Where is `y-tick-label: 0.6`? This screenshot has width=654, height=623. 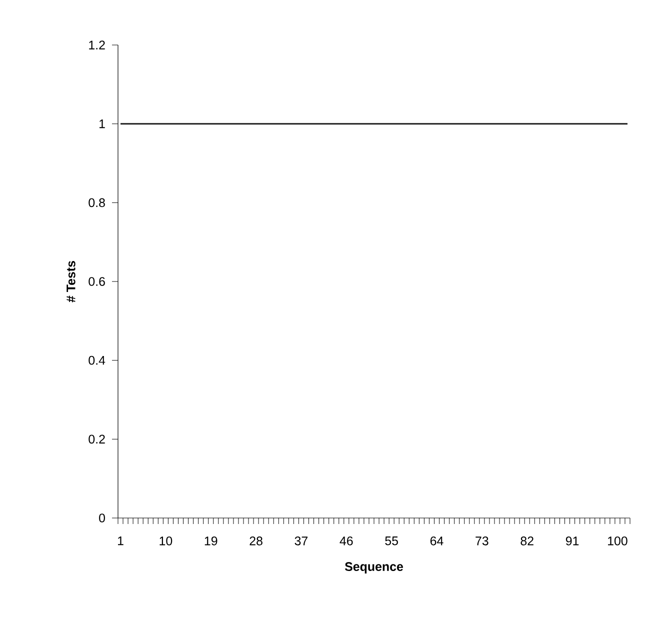 y-tick-label: 0.6 is located at coordinates (96, 281).